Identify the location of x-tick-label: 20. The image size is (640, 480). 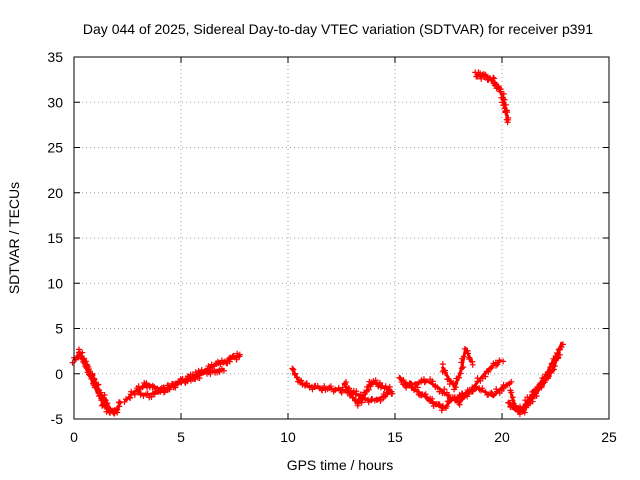
(502, 437).